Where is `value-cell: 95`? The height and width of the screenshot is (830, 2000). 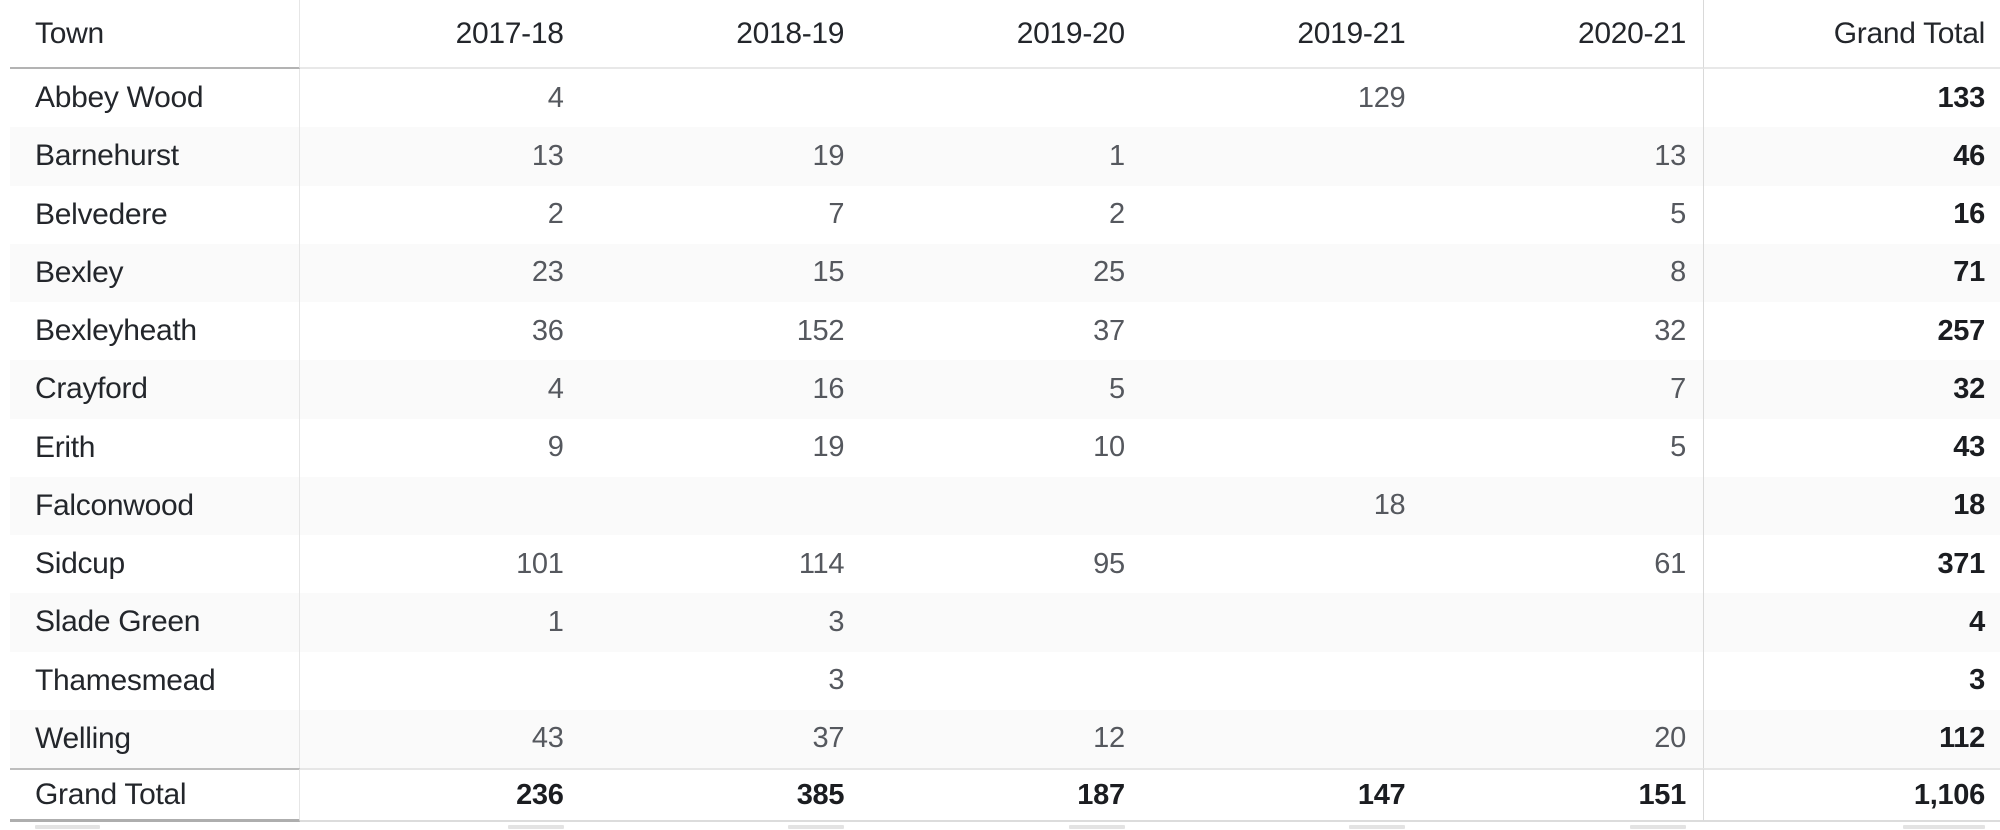 value-cell: 95 is located at coordinates (1109, 563).